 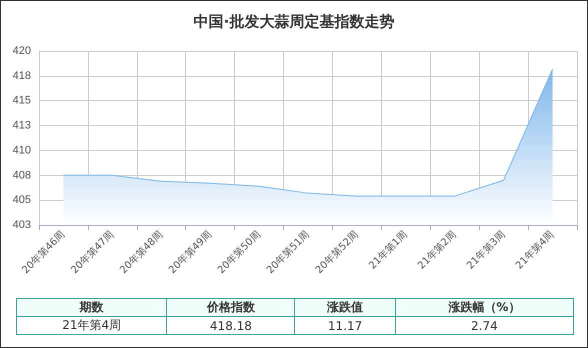 I want to click on x-tick-label: 20年第52周, so click(x=337, y=252).